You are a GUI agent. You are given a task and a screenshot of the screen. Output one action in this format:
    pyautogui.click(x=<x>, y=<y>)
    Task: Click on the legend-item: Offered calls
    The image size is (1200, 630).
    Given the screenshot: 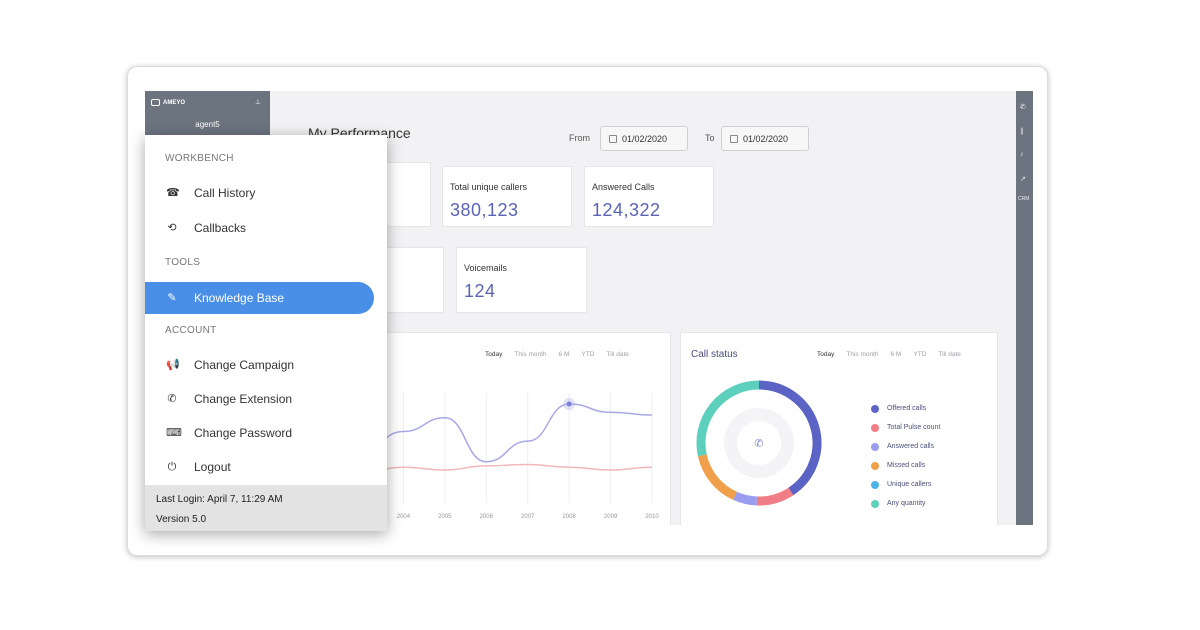 What is the action you would take?
    pyautogui.click(x=905, y=408)
    